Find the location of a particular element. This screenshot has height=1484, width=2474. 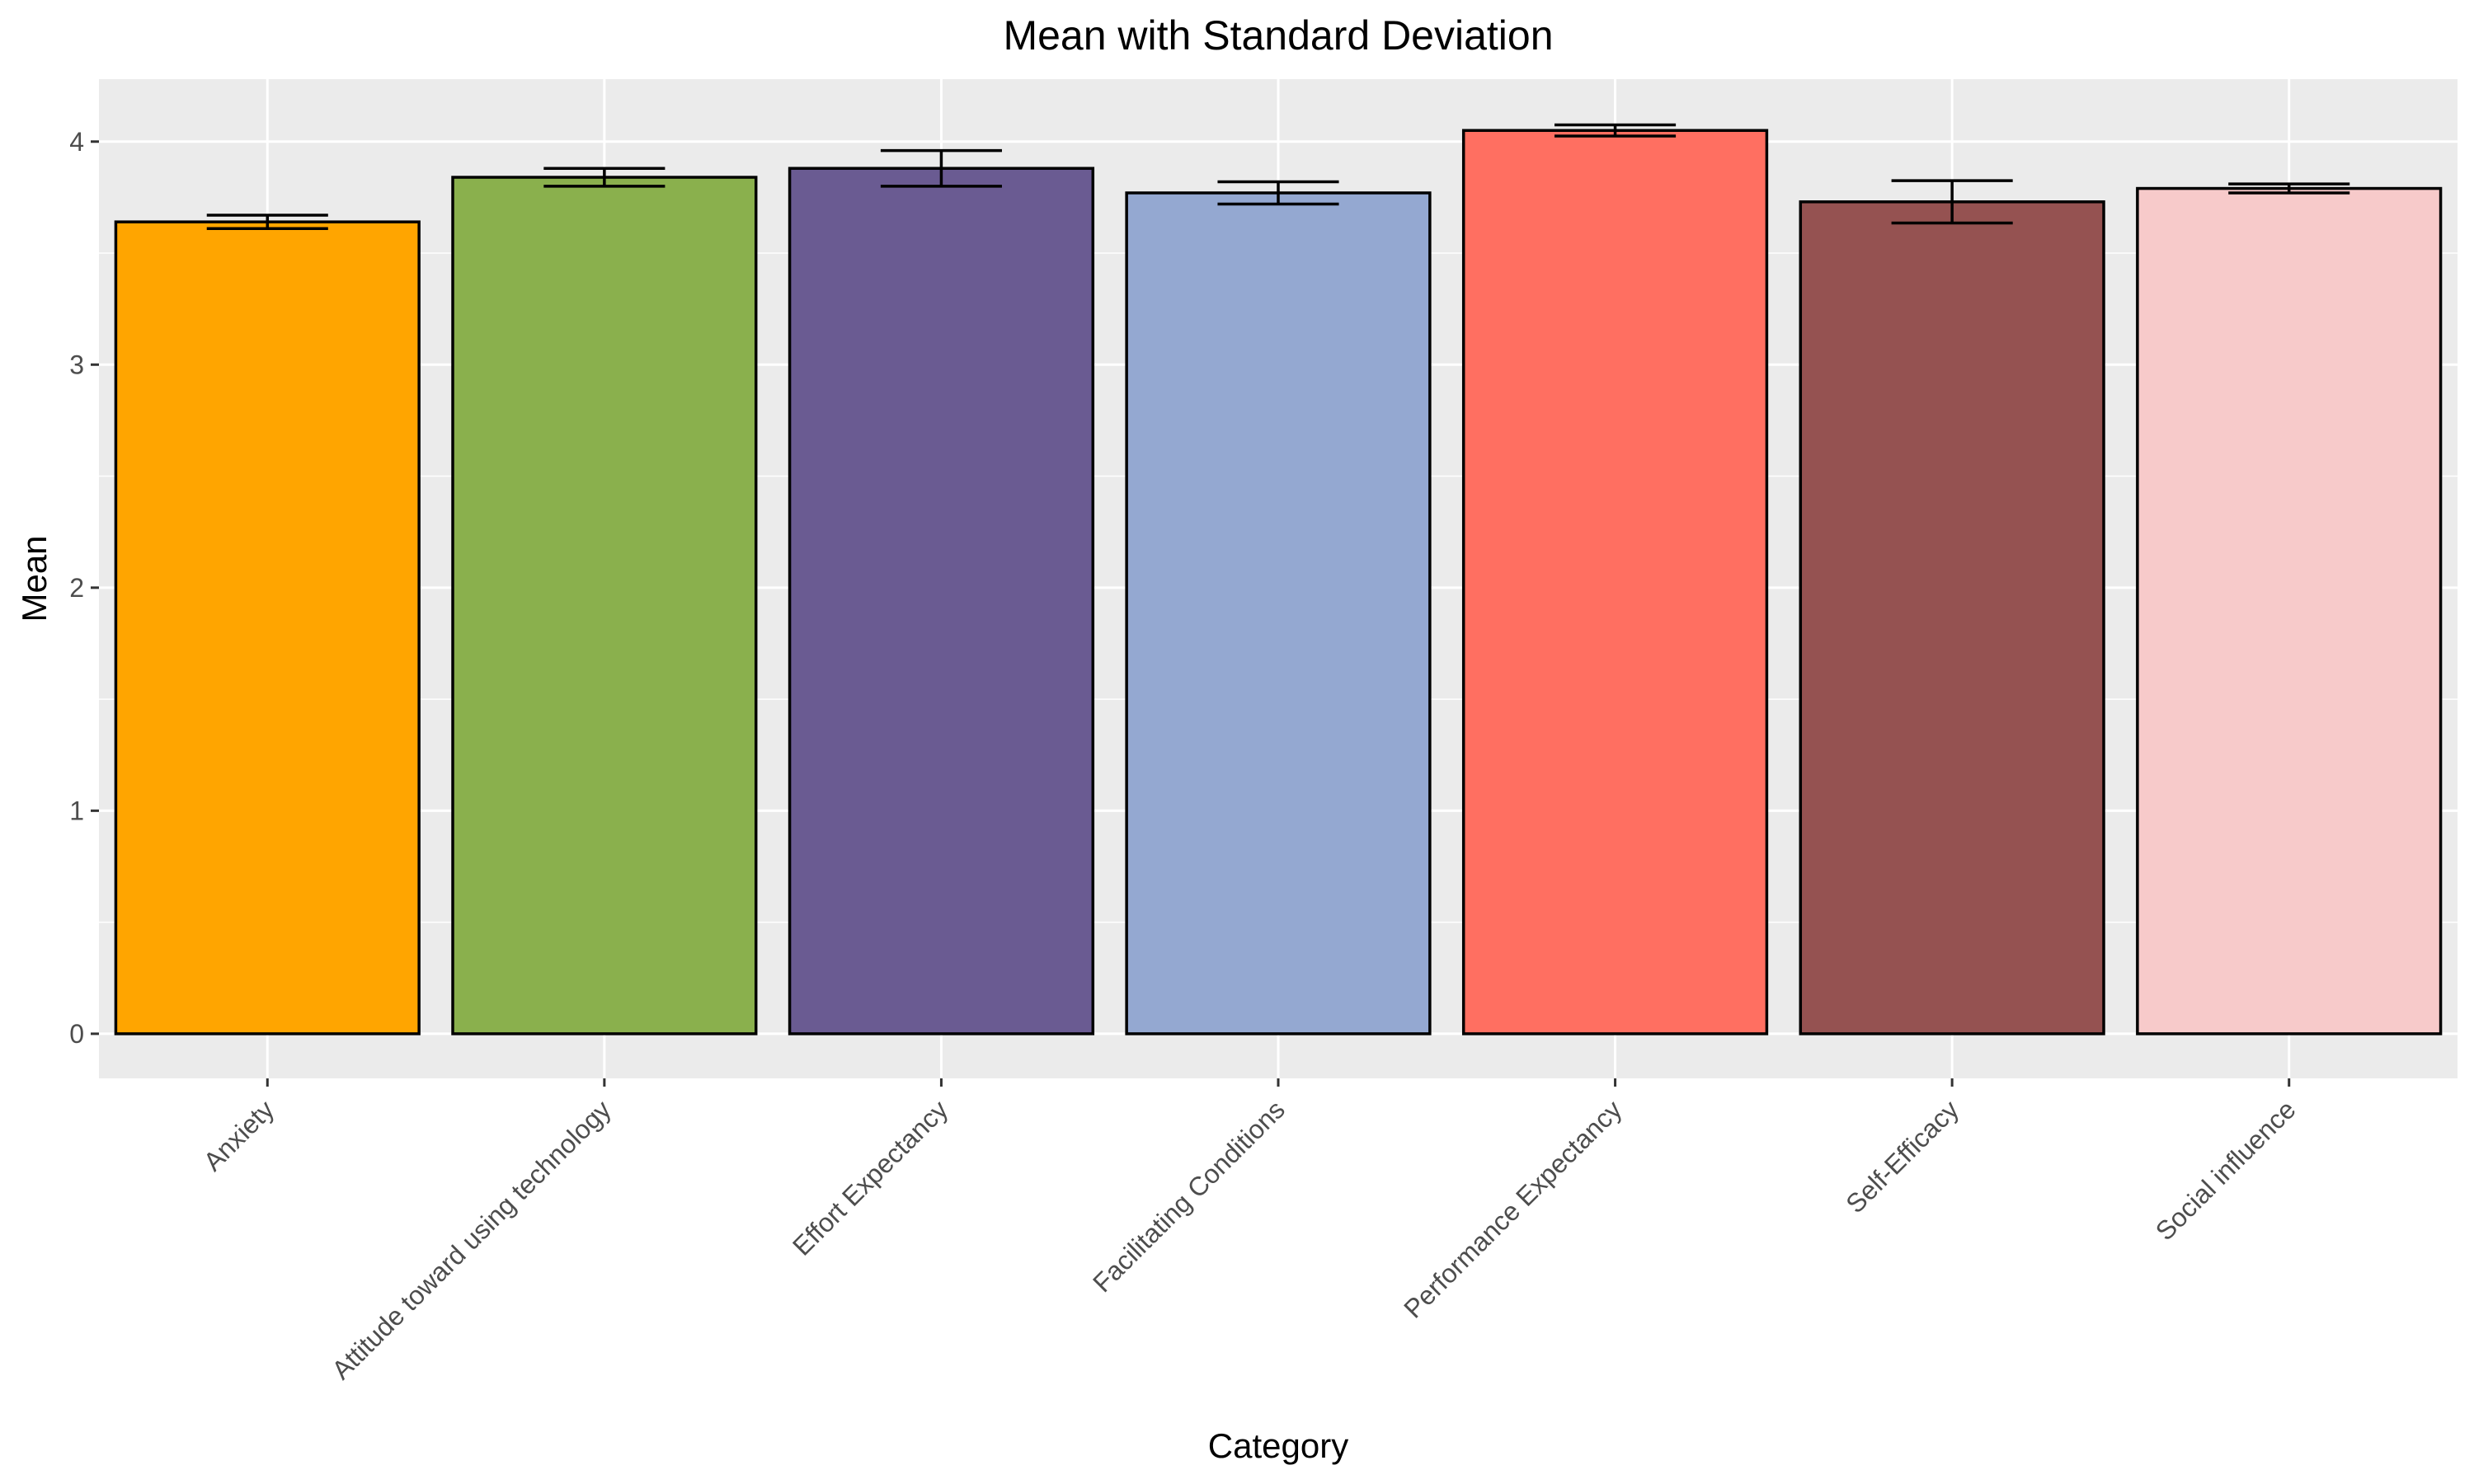

chart-title: Mean with Standard Deviation is located at coordinates (1278, 35).